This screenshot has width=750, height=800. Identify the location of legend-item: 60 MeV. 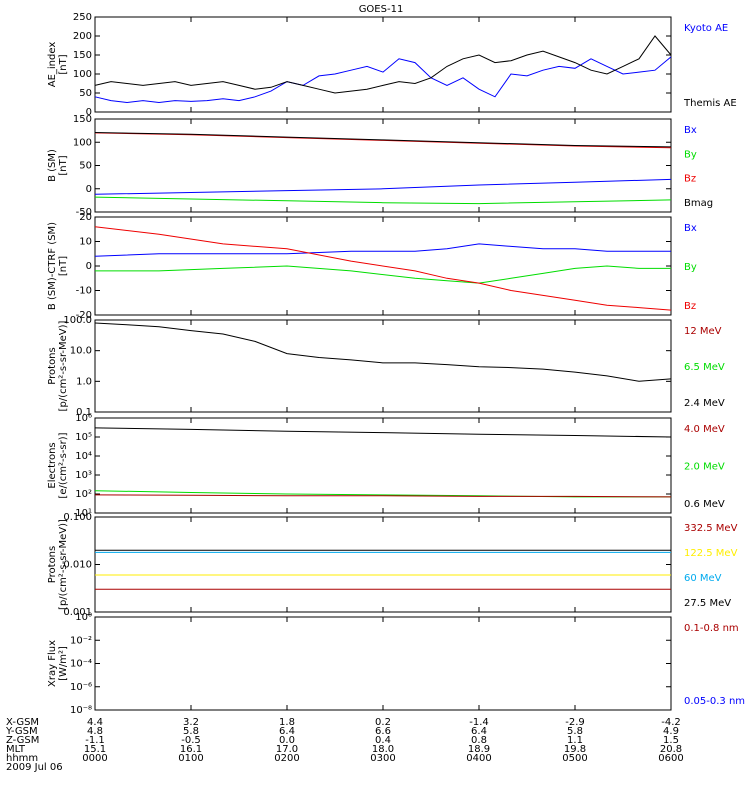
(703, 578).